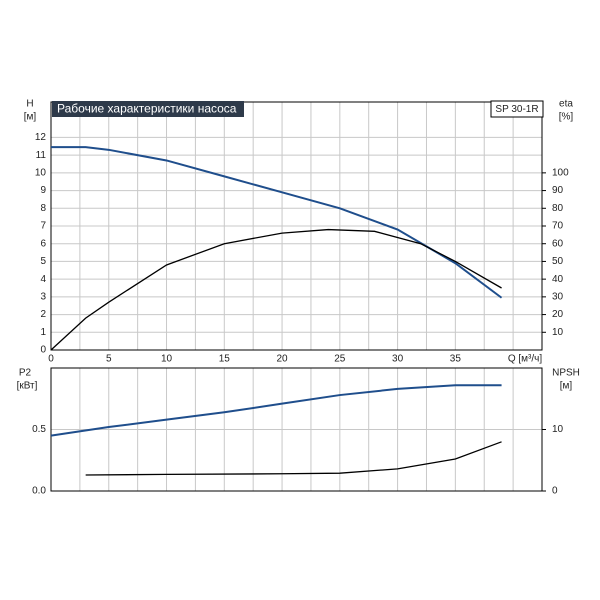 The height and width of the screenshot is (600, 600). Describe the element at coordinates (43, 332) in the screenshot. I see `y-tick-label: 1` at that location.